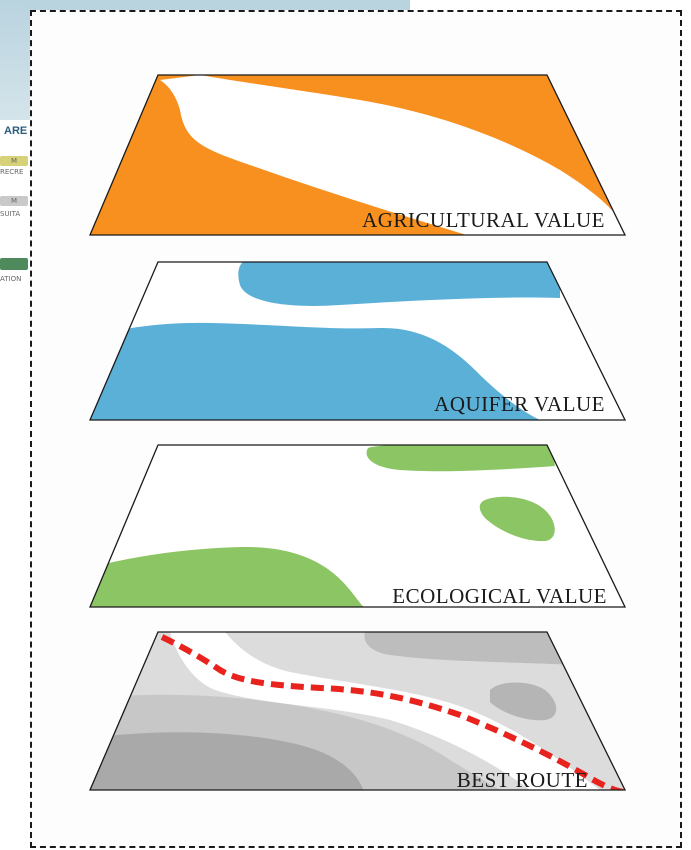 The image size is (691, 850). I want to click on route-dark-bottom, so click(227, 761).